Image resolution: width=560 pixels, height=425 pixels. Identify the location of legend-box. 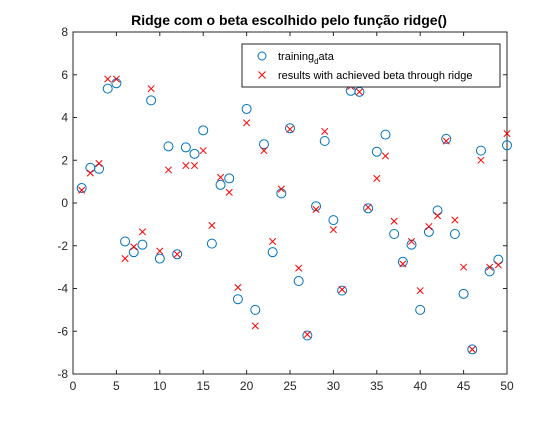
(371, 65).